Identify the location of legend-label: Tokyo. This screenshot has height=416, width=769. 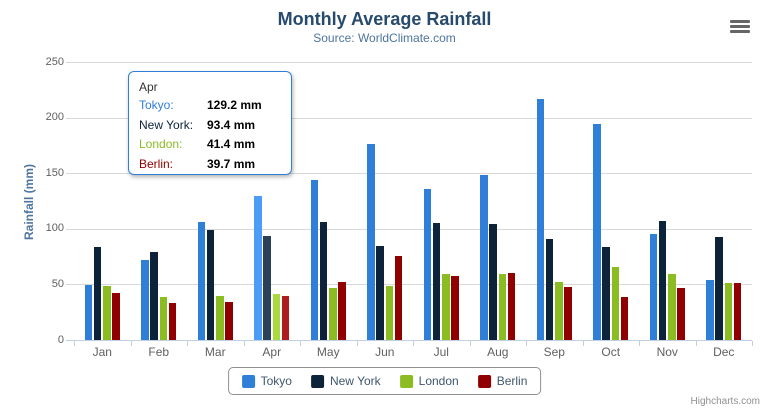
(276, 381).